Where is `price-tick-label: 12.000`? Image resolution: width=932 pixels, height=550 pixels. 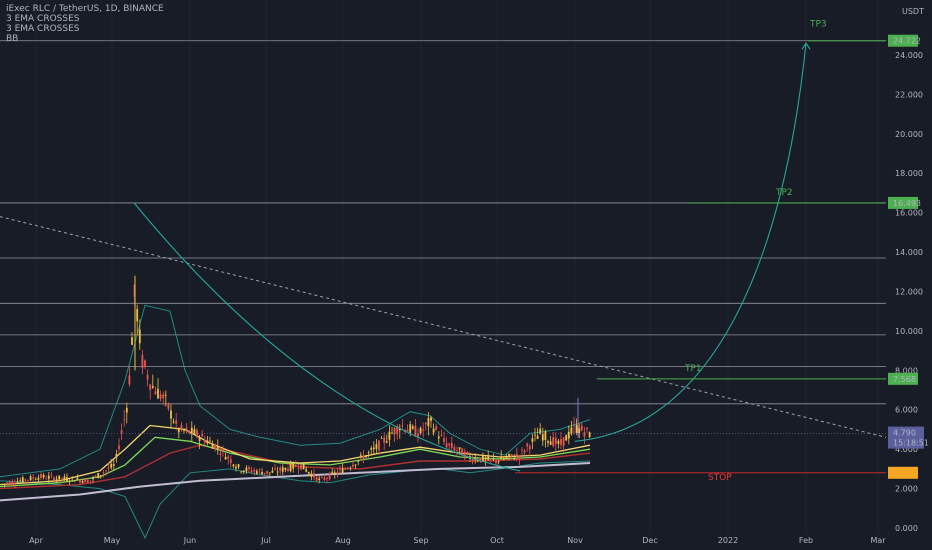 price-tick-label: 12.000 is located at coordinates (909, 291).